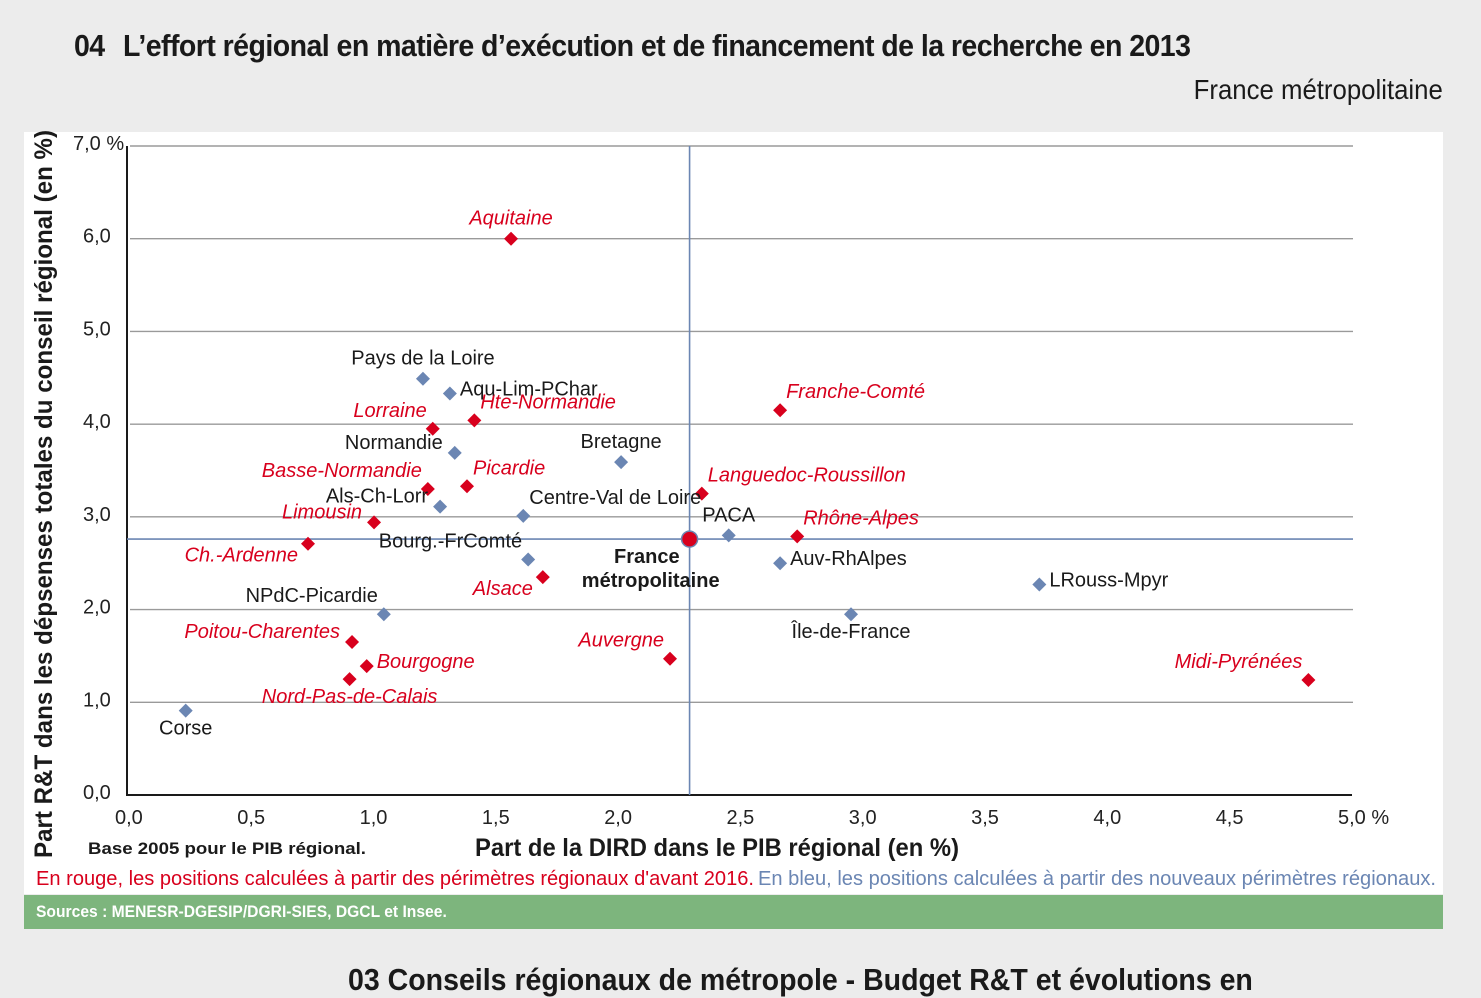  I want to click on x-tick-label: 3,0, so click(863, 818).